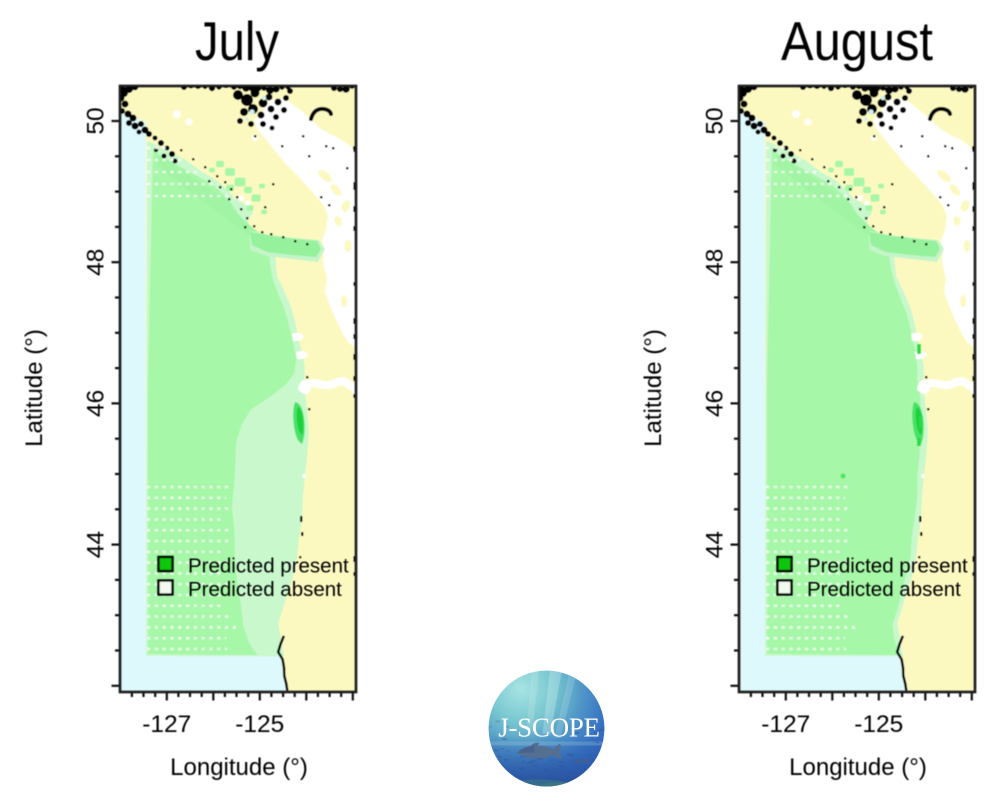 The width and height of the screenshot is (1000, 811). Describe the element at coordinates (857, 41) in the screenshot. I see `svg-text: August` at that location.